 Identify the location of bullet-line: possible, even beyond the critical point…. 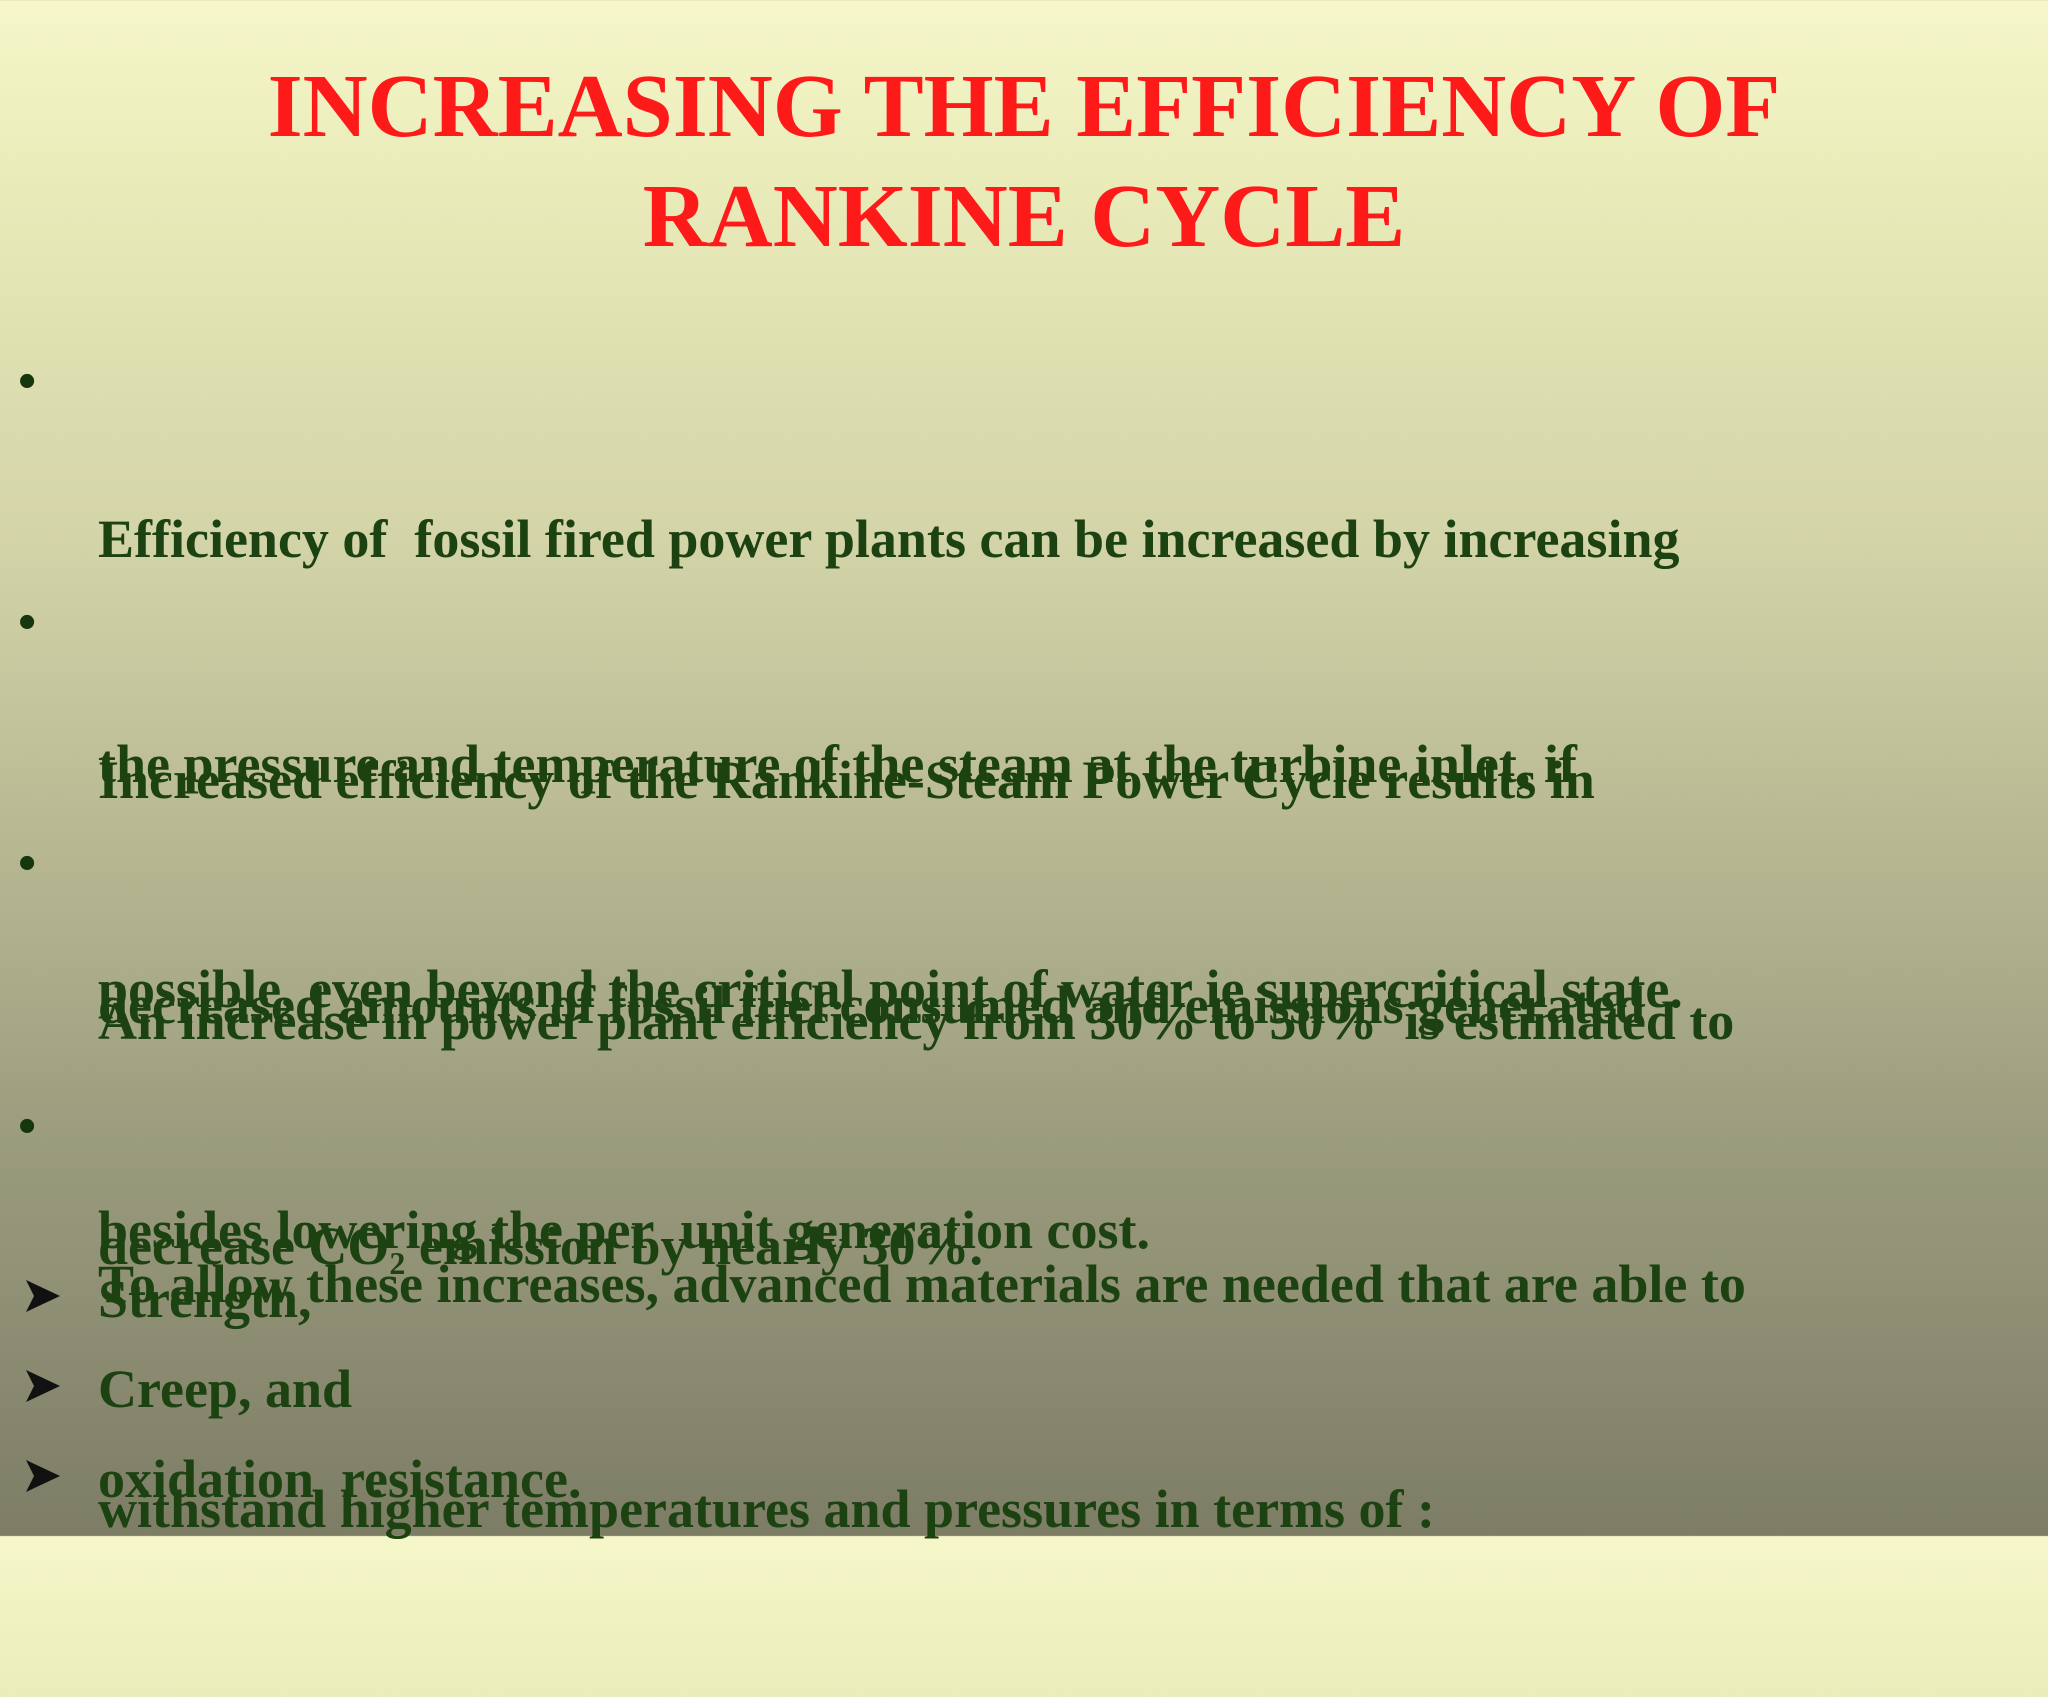
(890, 989).